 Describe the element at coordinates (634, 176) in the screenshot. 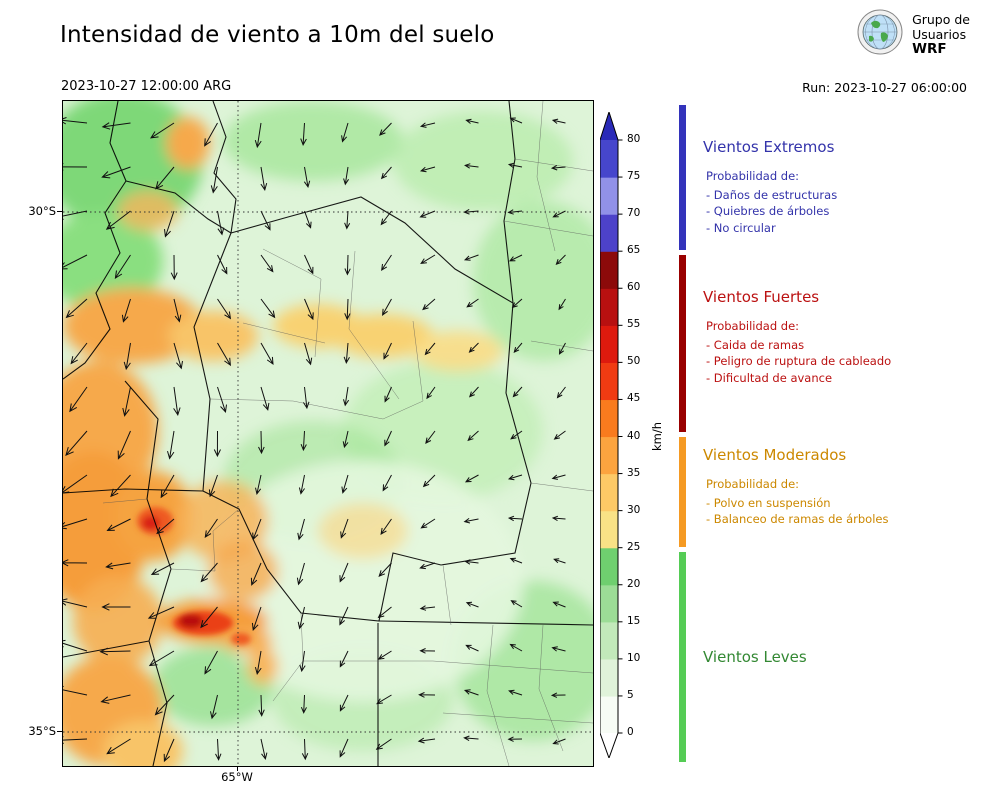

I see `colorbar-tick-75: 75` at that location.